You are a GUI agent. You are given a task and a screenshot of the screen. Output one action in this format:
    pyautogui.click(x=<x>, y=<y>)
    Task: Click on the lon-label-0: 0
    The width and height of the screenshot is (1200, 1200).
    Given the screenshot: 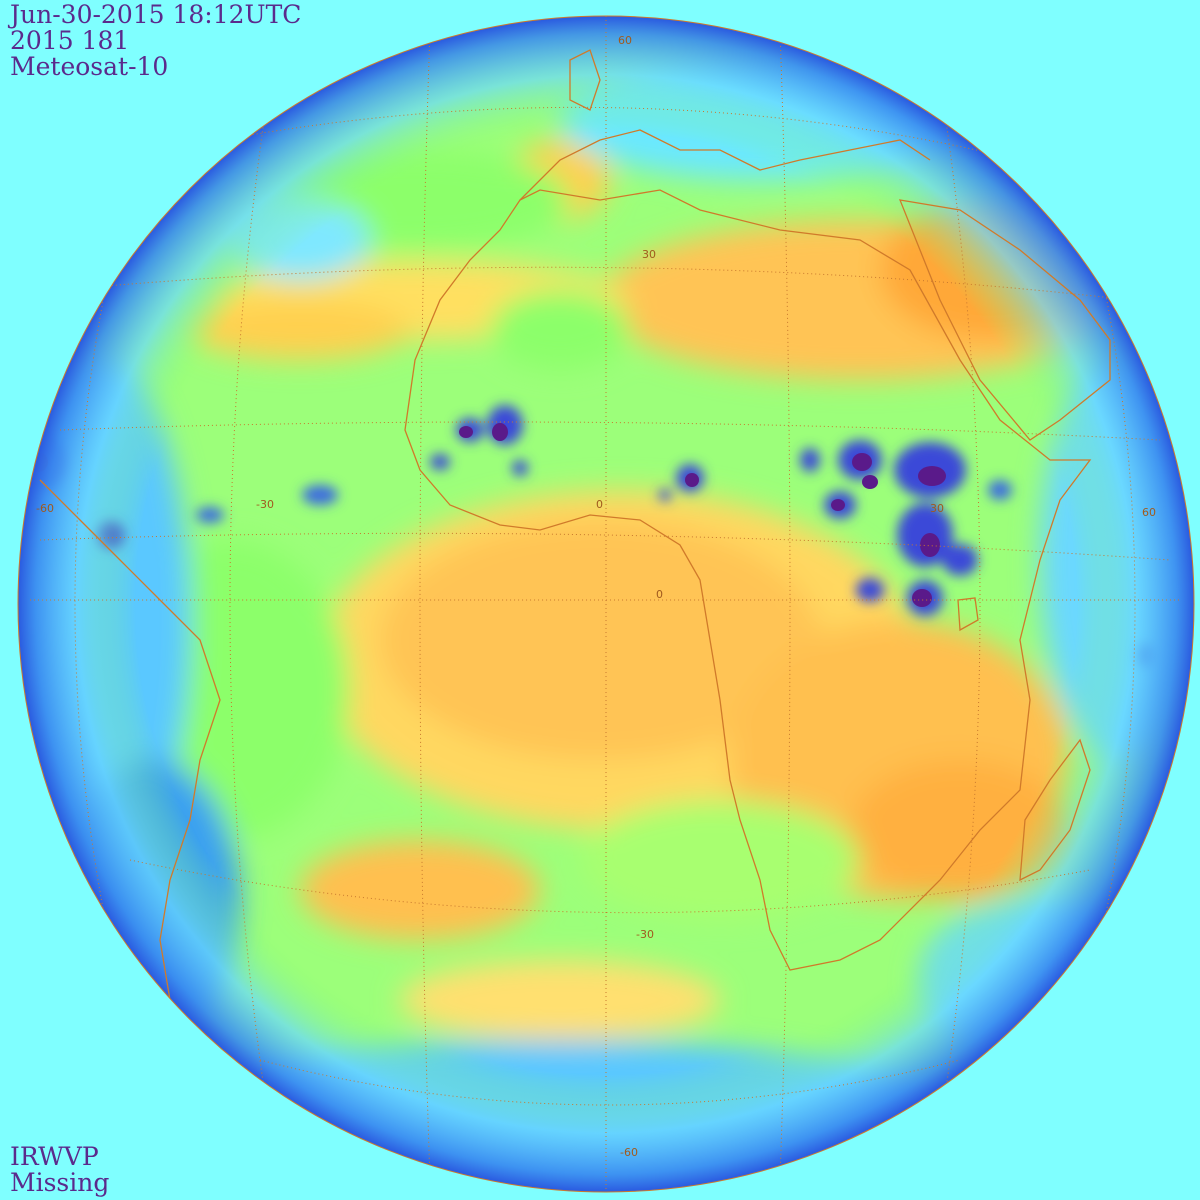 What is the action you would take?
    pyautogui.click(x=599, y=504)
    